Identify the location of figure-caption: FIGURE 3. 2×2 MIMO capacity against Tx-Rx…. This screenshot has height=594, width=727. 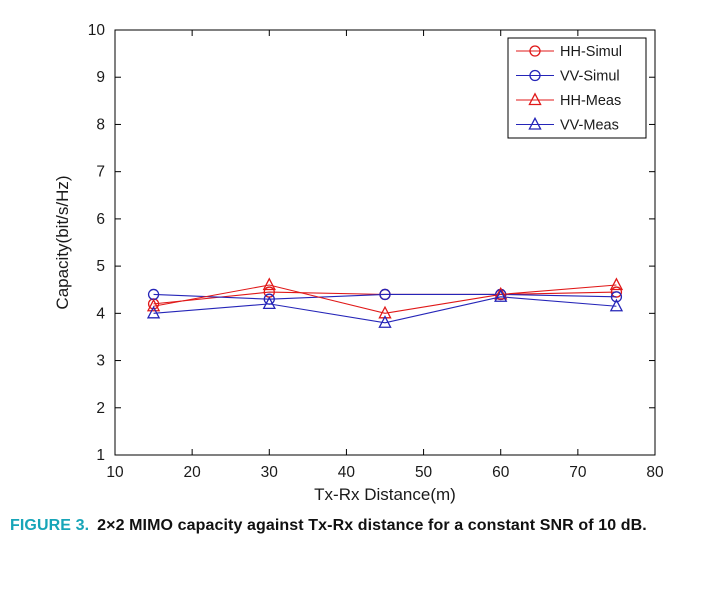
(344, 525).